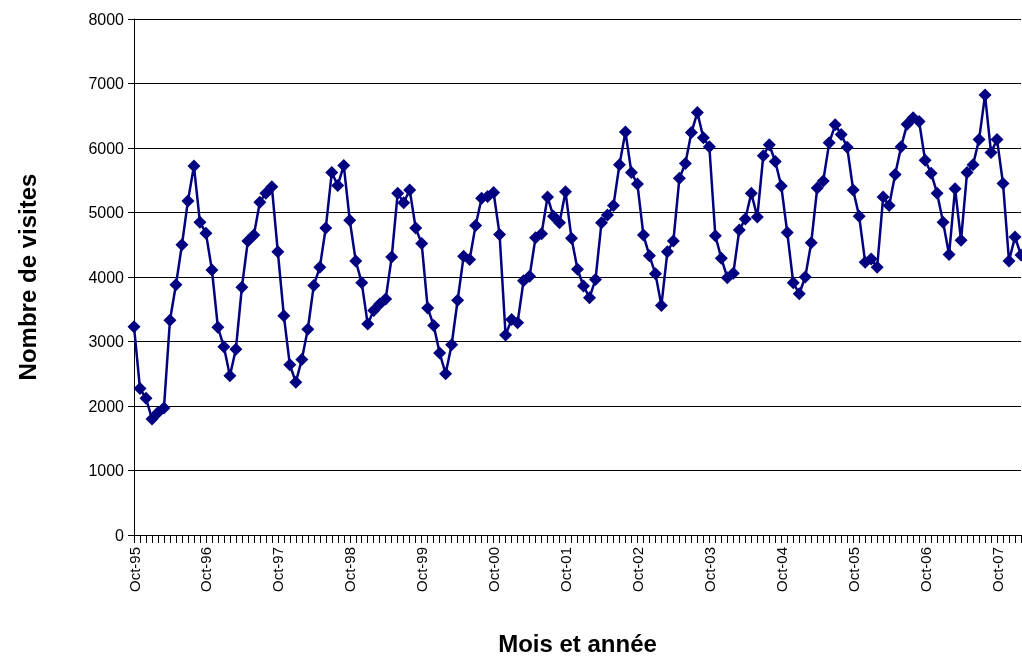 This screenshot has width=1022, height=660. Describe the element at coordinates (106, 406) in the screenshot. I see `y-tick-label: 2000` at that location.